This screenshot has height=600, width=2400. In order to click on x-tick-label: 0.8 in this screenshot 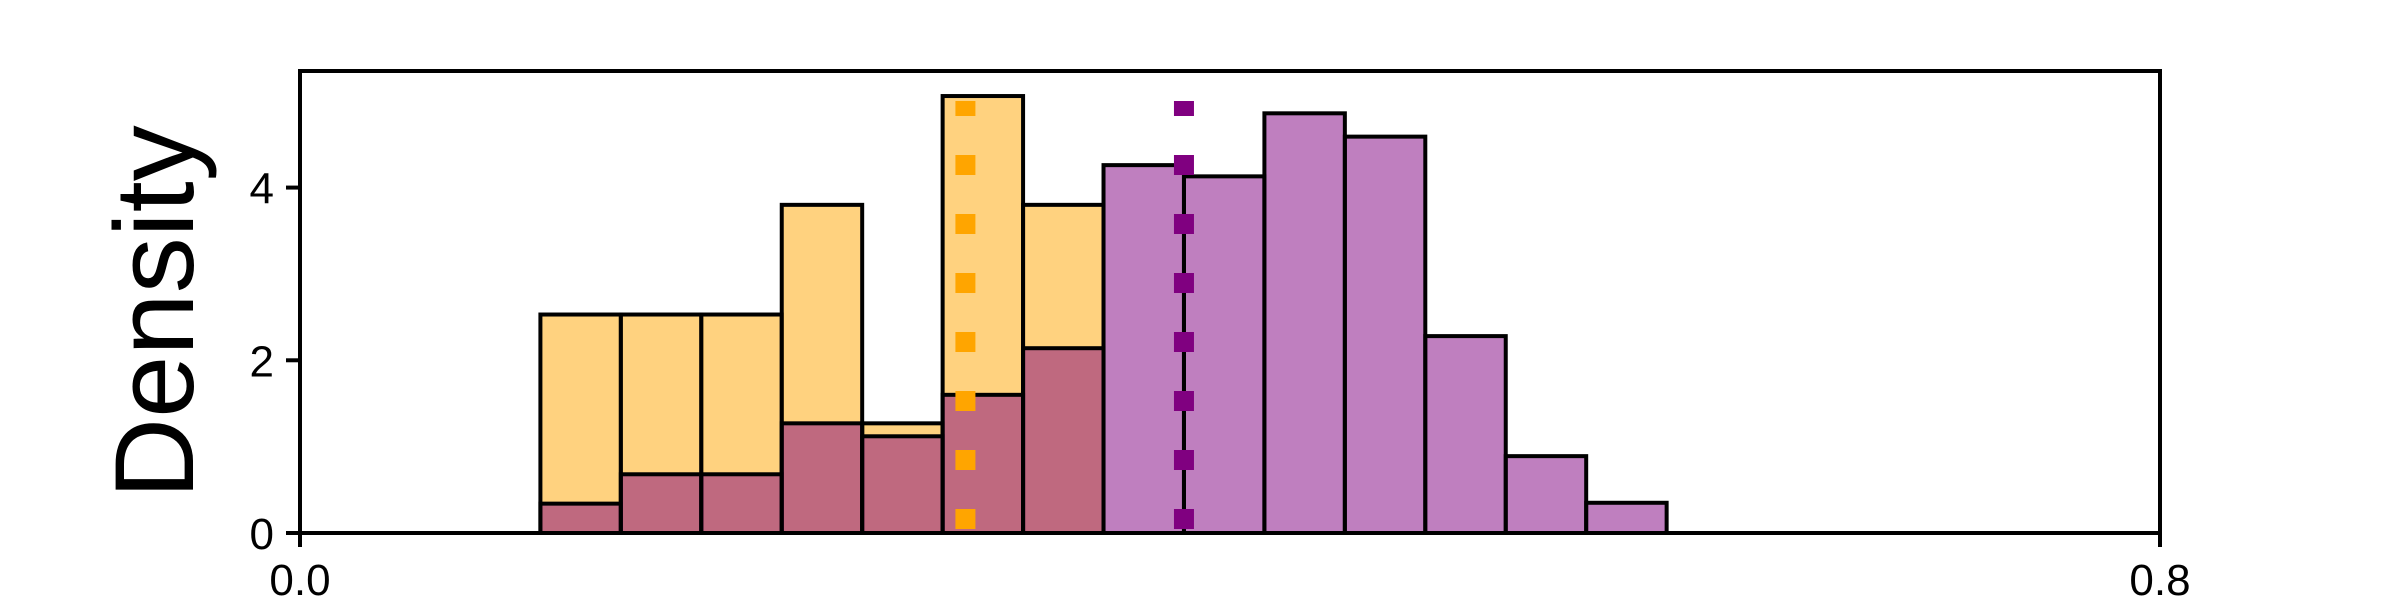, I will do `click(2159, 578)`.